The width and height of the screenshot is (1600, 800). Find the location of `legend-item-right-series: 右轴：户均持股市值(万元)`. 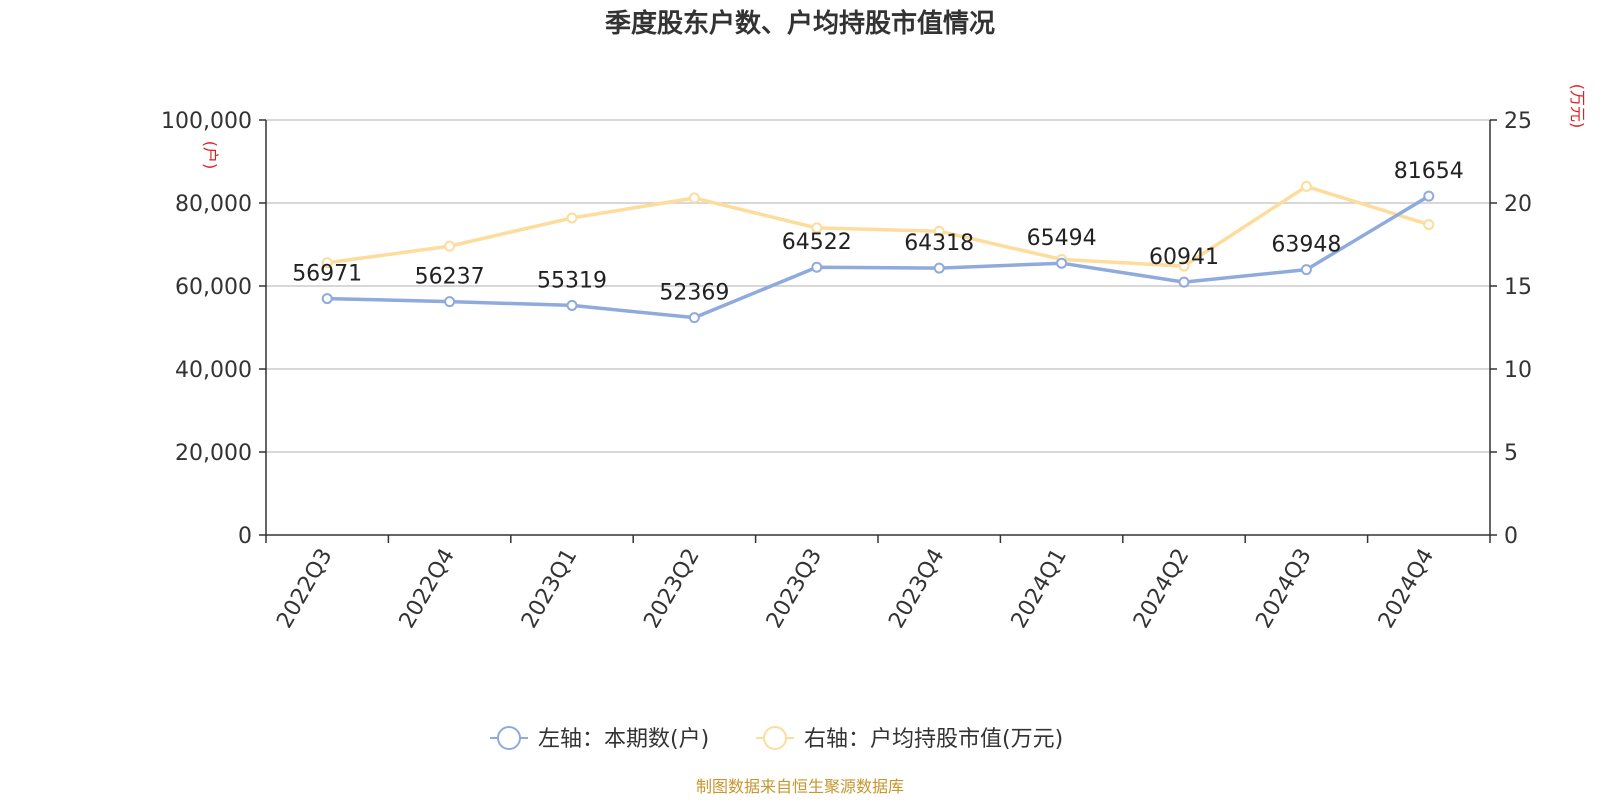

legend-item-right-series: 右轴：户均持股市值(万元) is located at coordinates (909, 739).